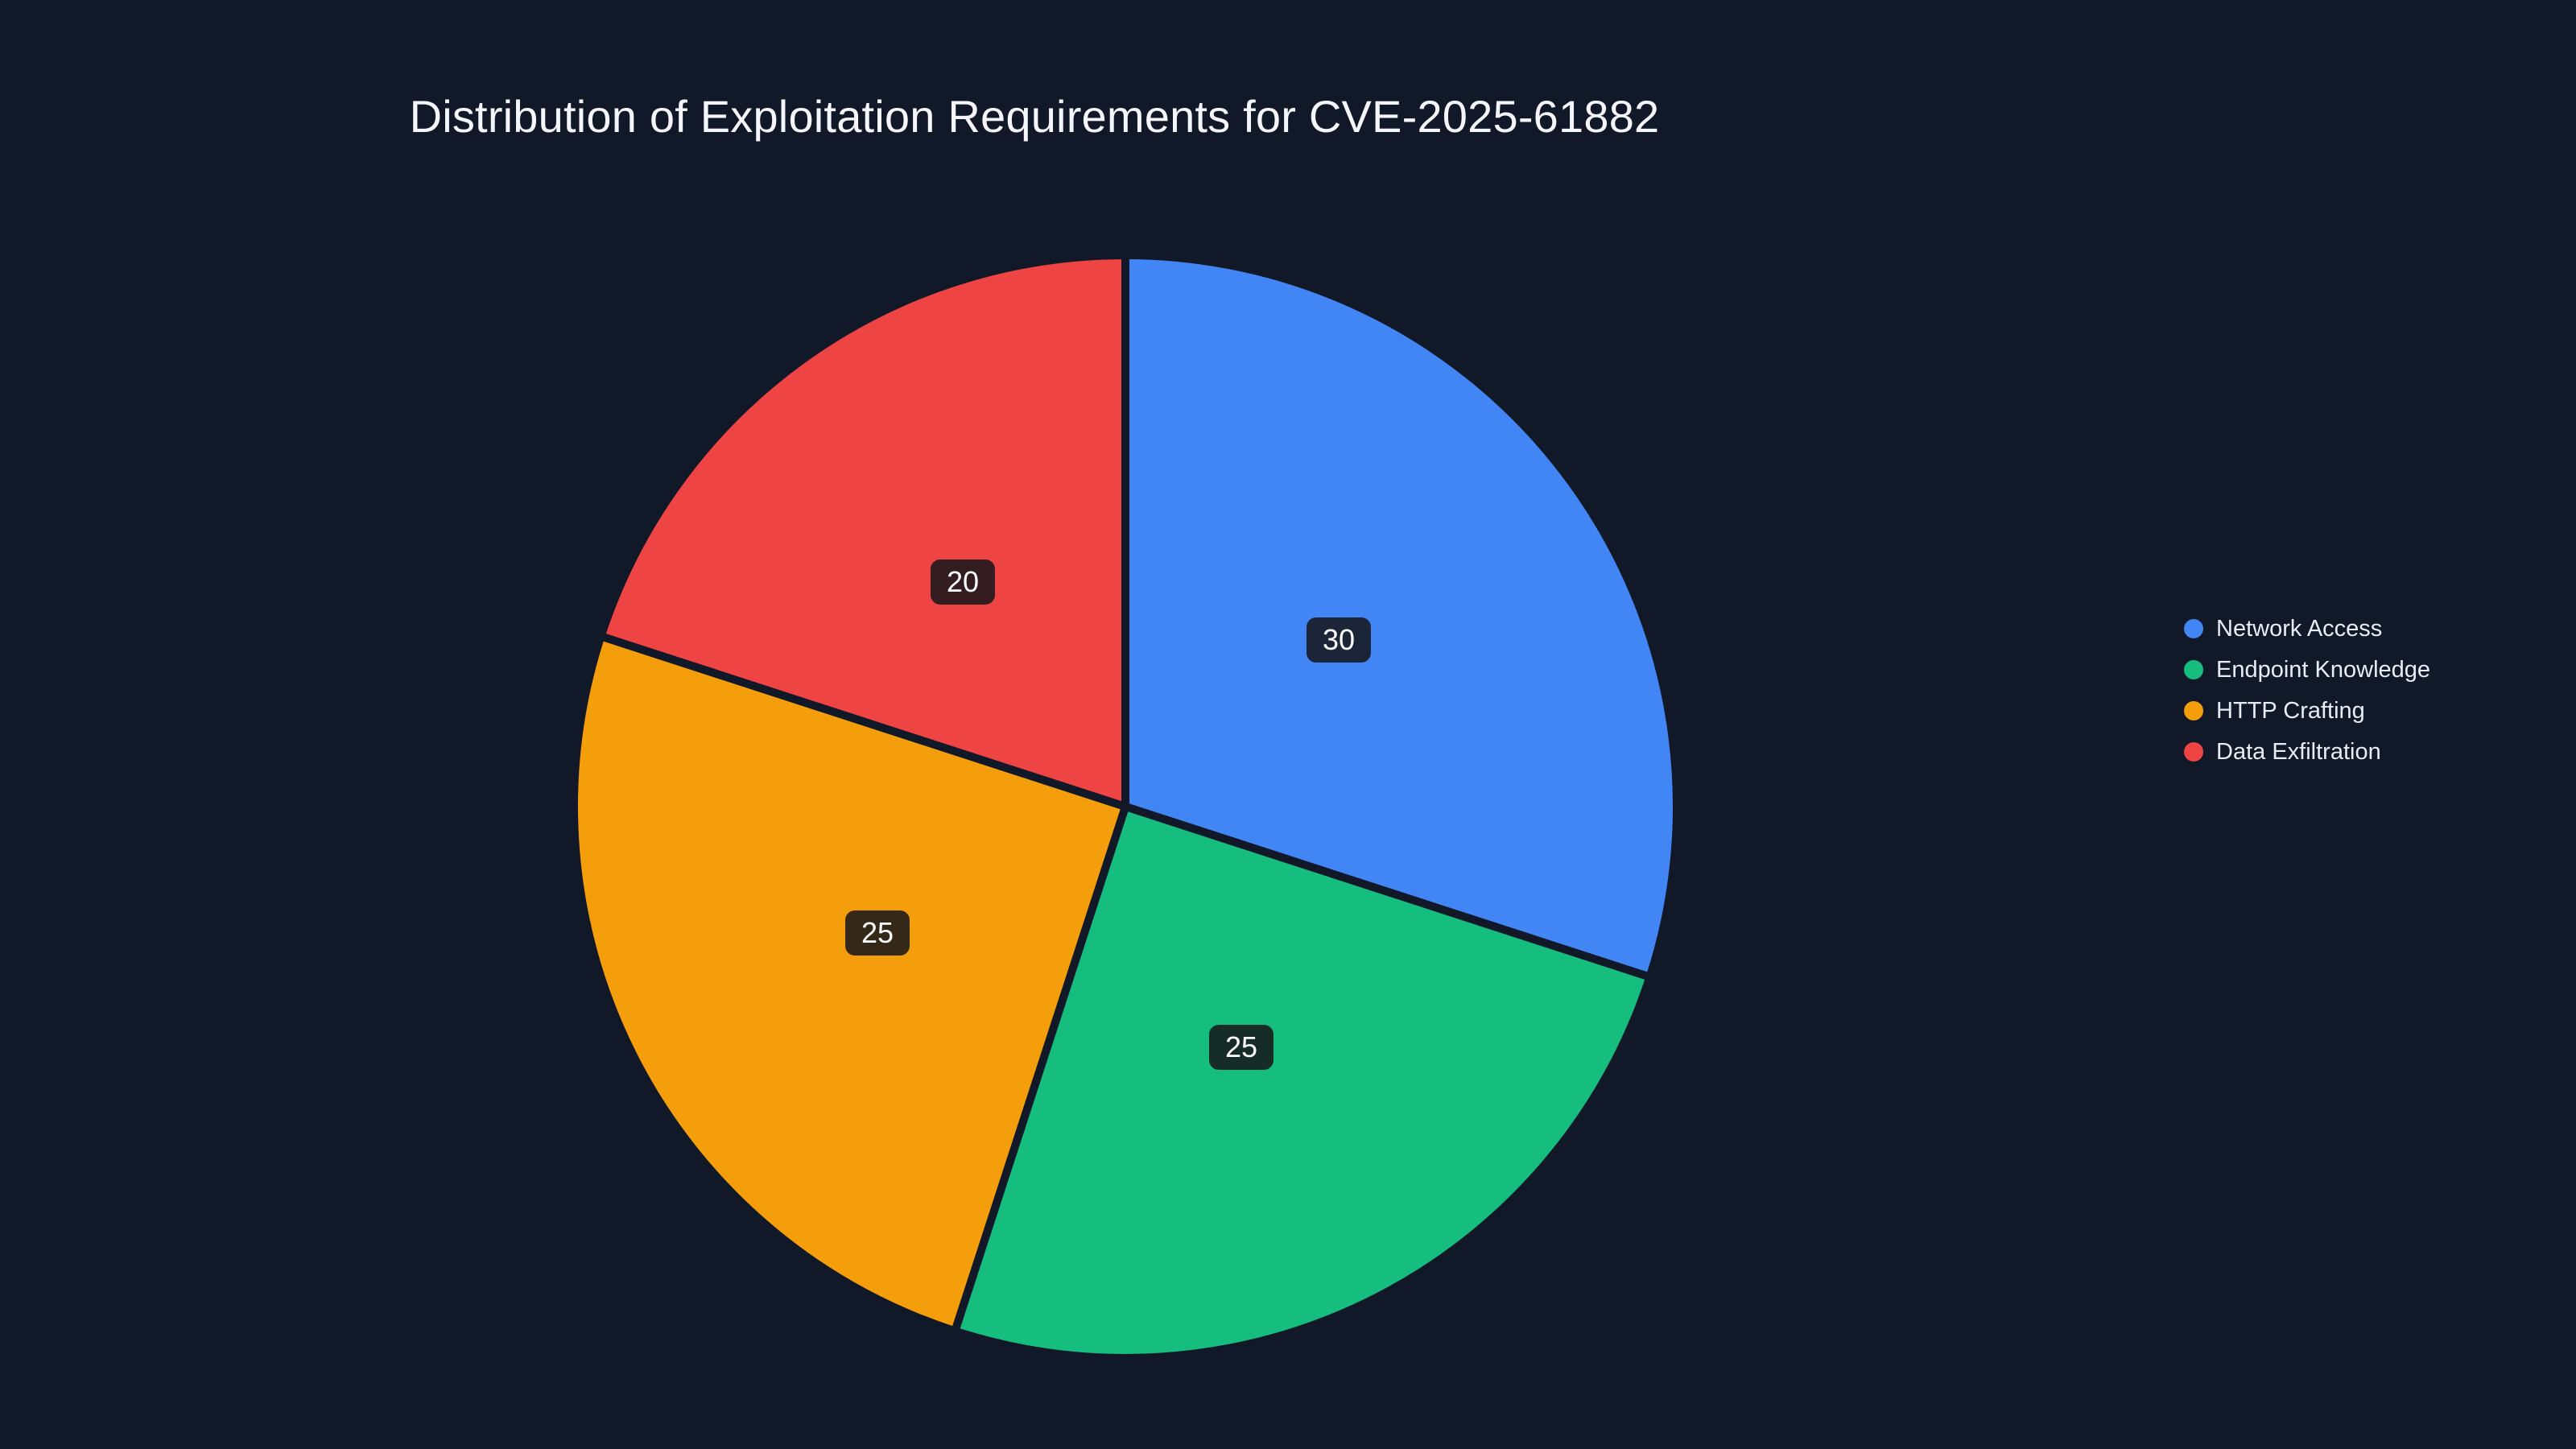  I want to click on legend-item: Network Access, so click(2307, 629).